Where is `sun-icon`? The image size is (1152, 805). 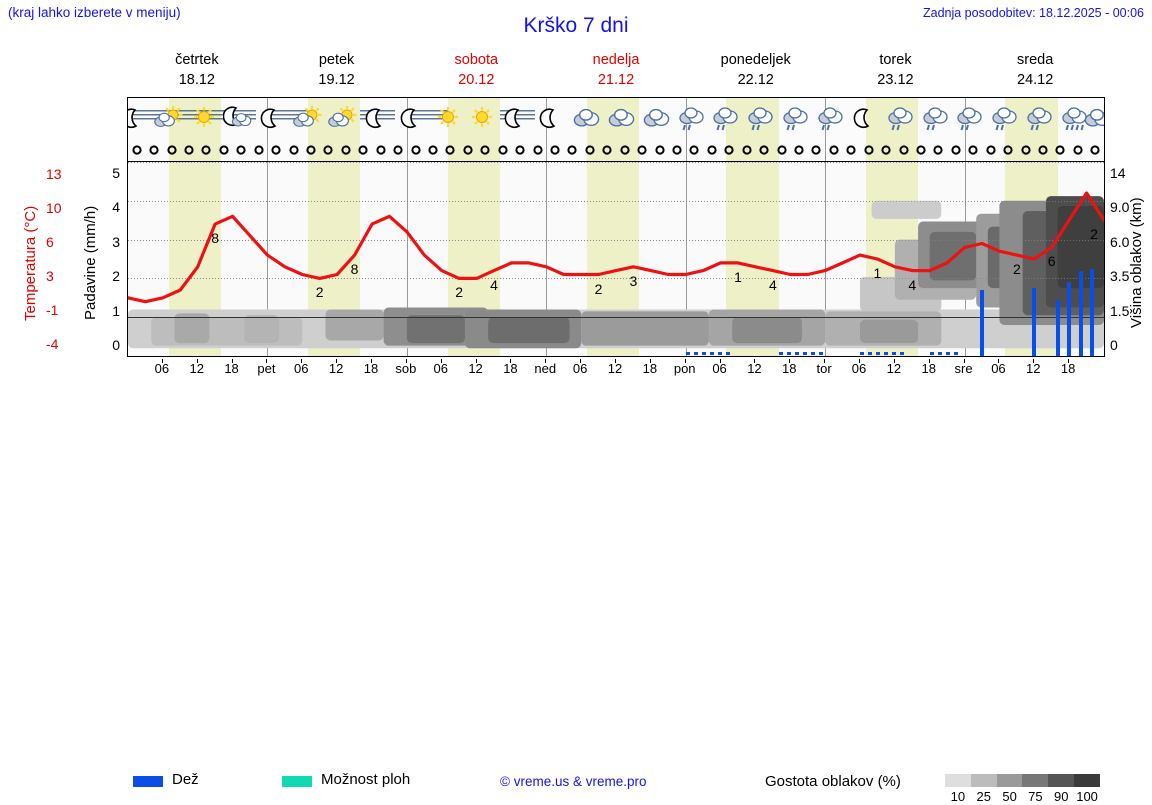
sun-icon is located at coordinates (204, 118).